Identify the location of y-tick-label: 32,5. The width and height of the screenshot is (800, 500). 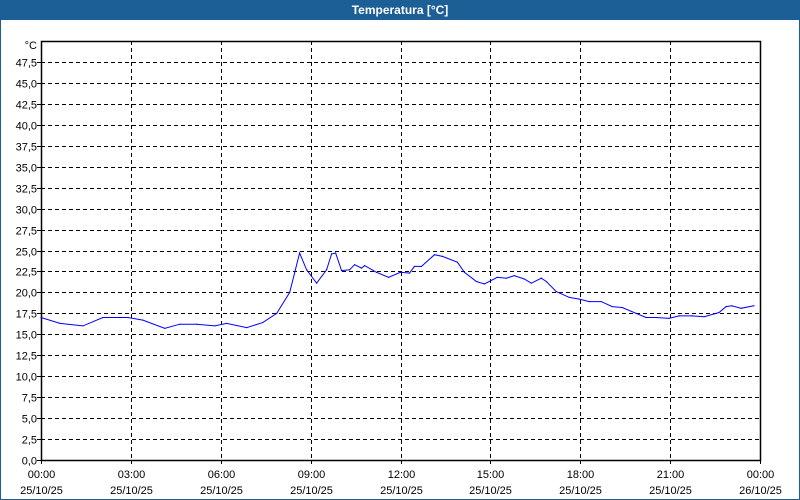
(26, 190).